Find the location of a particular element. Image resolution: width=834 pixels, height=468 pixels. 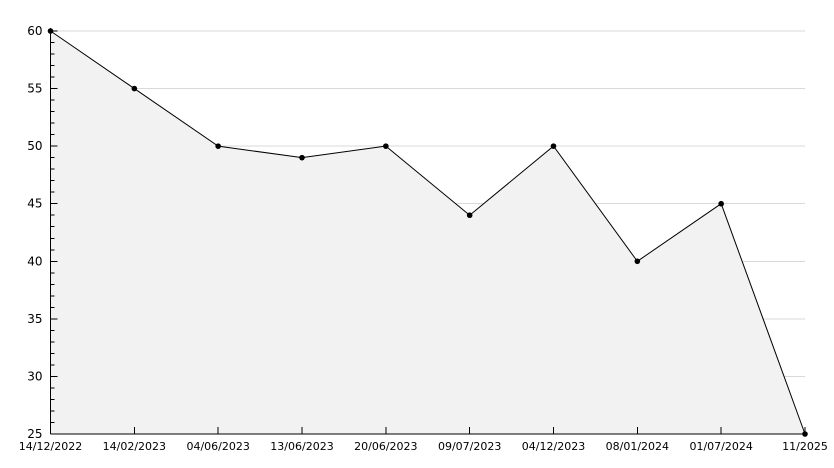

y-tick-label: 50 is located at coordinates (34, 146).